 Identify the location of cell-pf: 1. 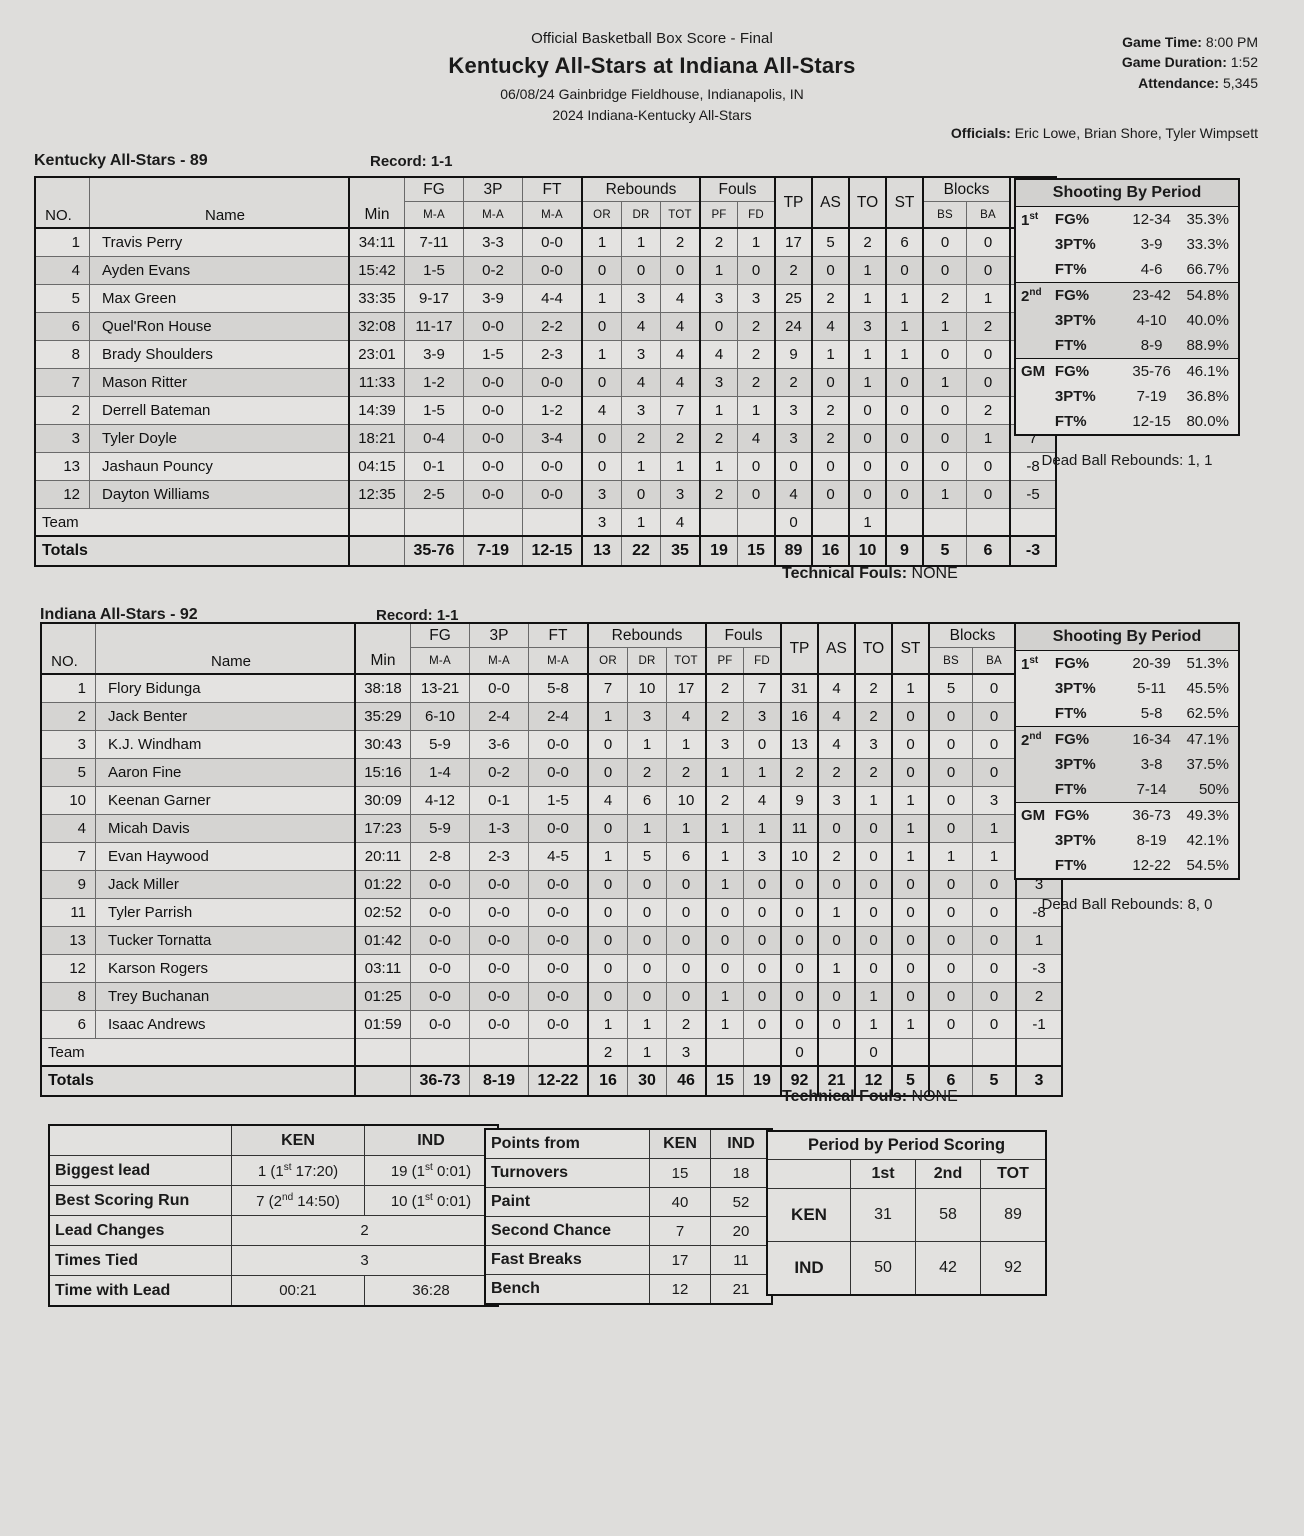
(724, 996).